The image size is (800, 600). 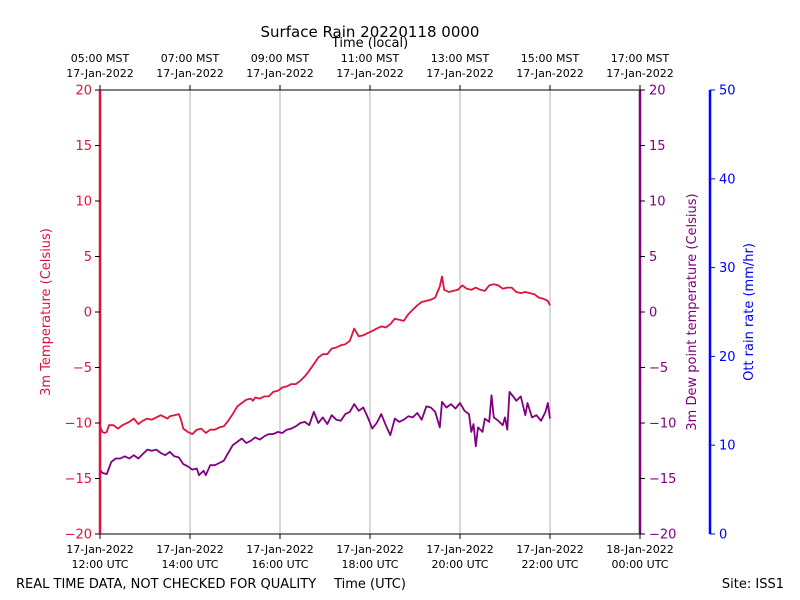 What do you see at coordinates (83, 146) in the screenshot?
I see `left-tick-label: 15` at bounding box center [83, 146].